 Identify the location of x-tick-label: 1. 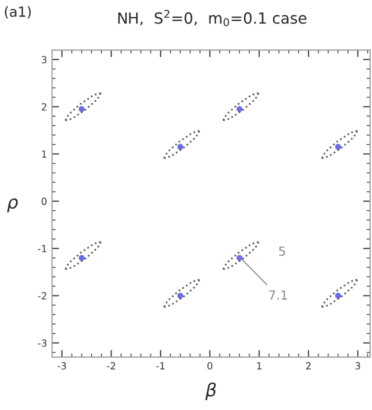
(259, 366).